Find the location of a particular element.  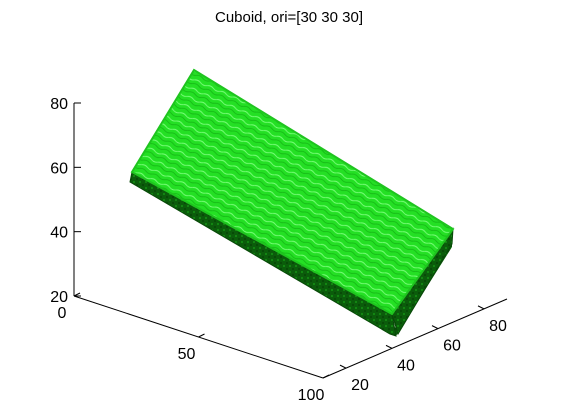

x-tick-label: 50 is located at coordinates (187, 354).